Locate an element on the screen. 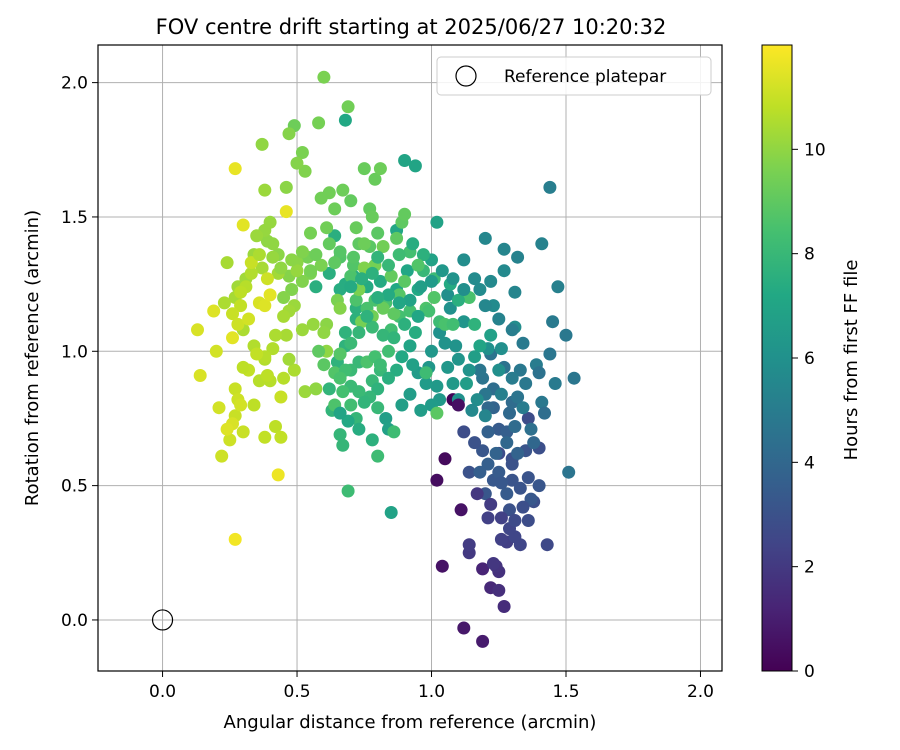  reference-marker is located at coordinates (162, 620).